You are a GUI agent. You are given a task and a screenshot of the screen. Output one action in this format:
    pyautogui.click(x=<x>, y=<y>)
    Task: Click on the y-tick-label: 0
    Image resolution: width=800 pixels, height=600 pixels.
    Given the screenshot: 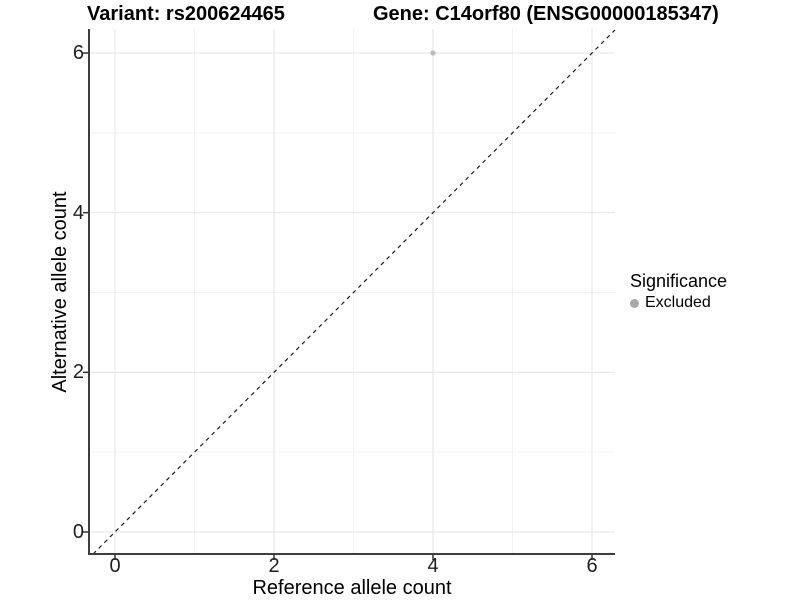 What is the action you would take?
    pyautogui.click(x=78, y=532)
    